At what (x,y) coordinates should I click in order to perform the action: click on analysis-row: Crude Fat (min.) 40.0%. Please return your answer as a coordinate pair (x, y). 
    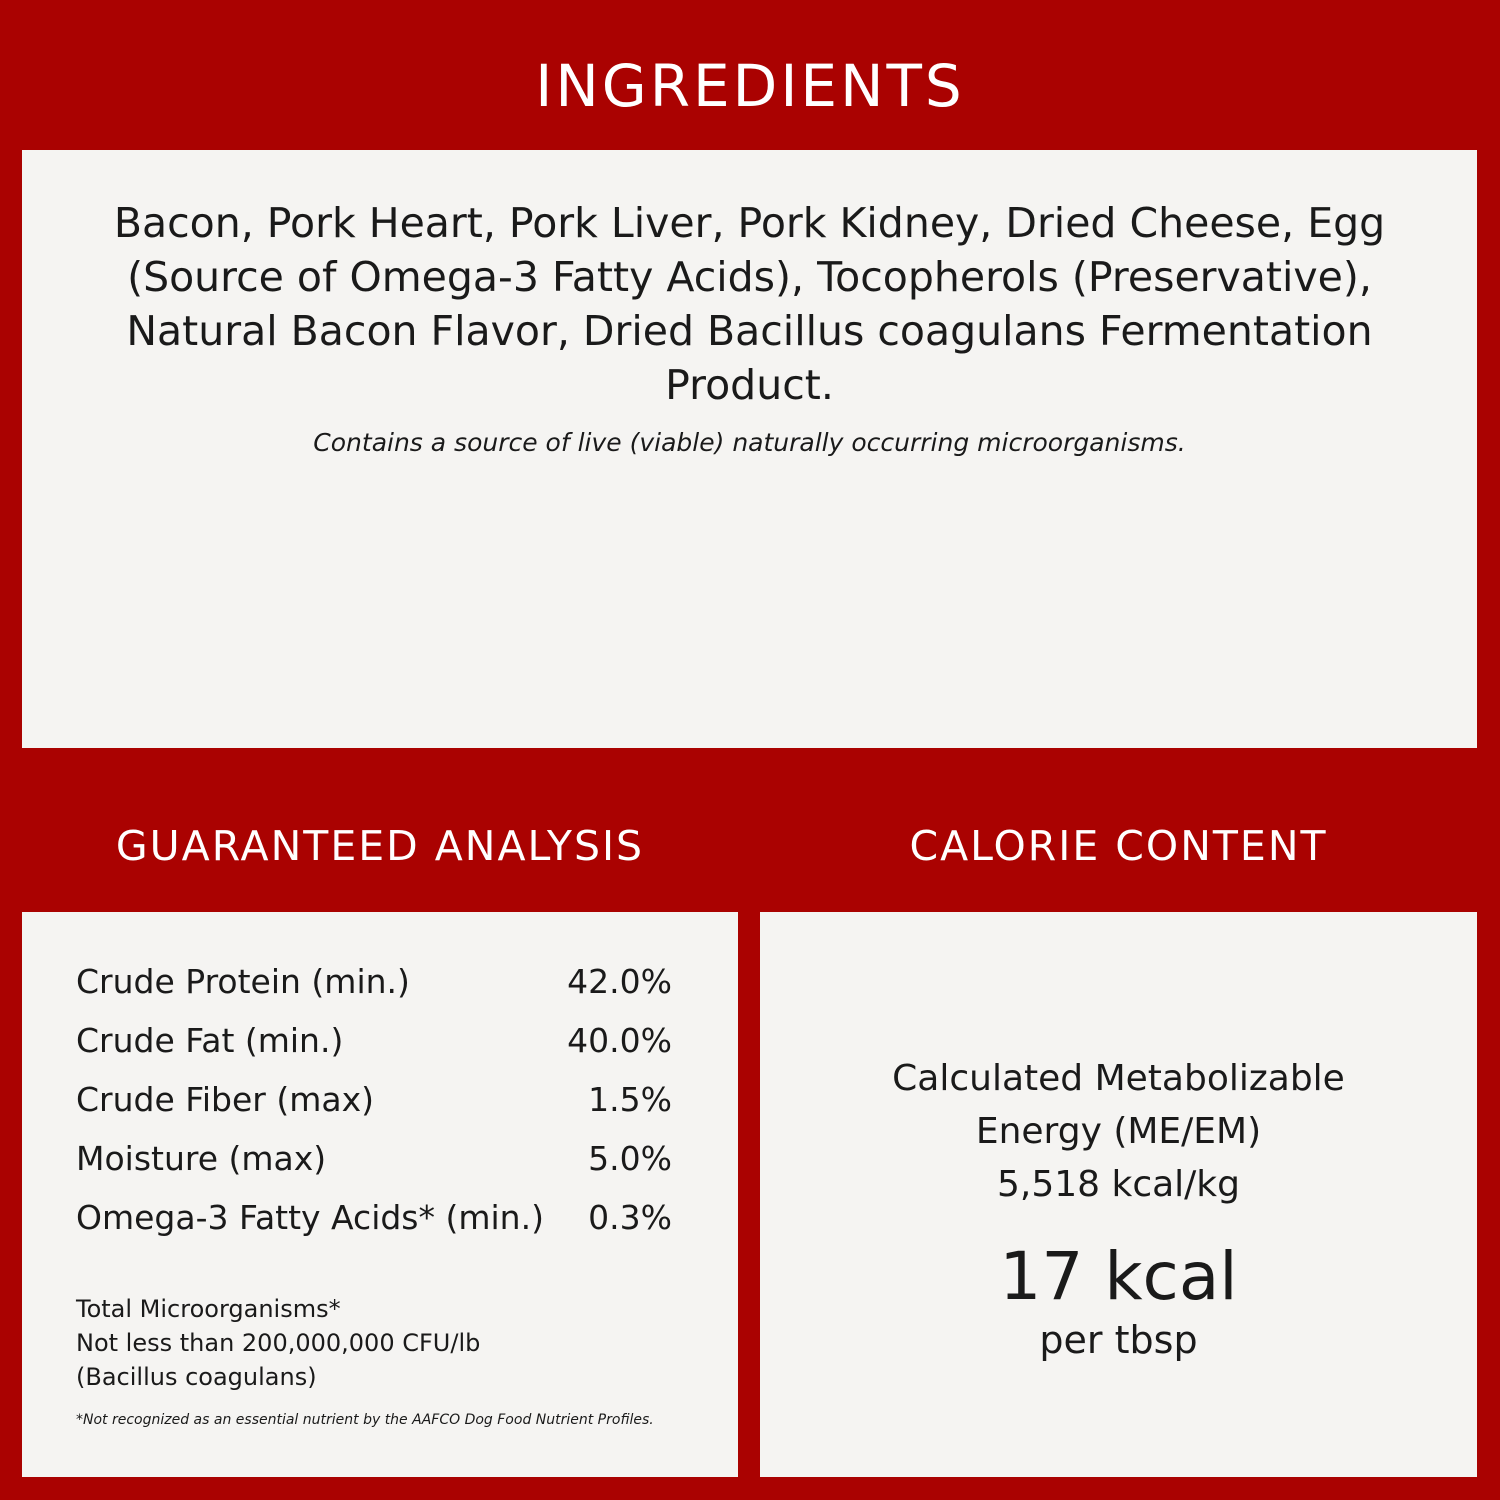
    Looking at the image, I should click on (374, 1040).